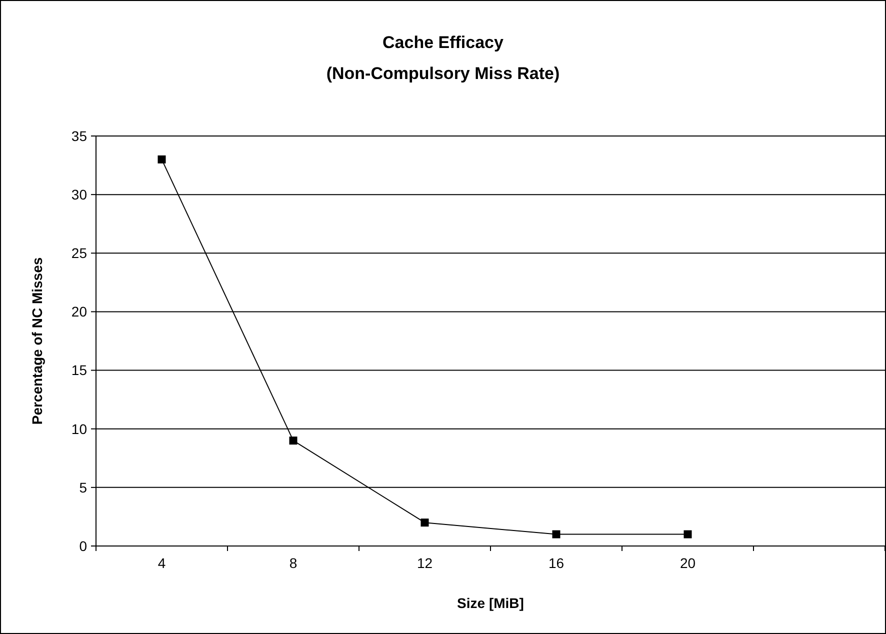 This screenshot has height=634, width=886. What do you see at coordinates (79, 312) in the screenshot?
I see `y-tick-label: 20` at bounding box center [79, 312].